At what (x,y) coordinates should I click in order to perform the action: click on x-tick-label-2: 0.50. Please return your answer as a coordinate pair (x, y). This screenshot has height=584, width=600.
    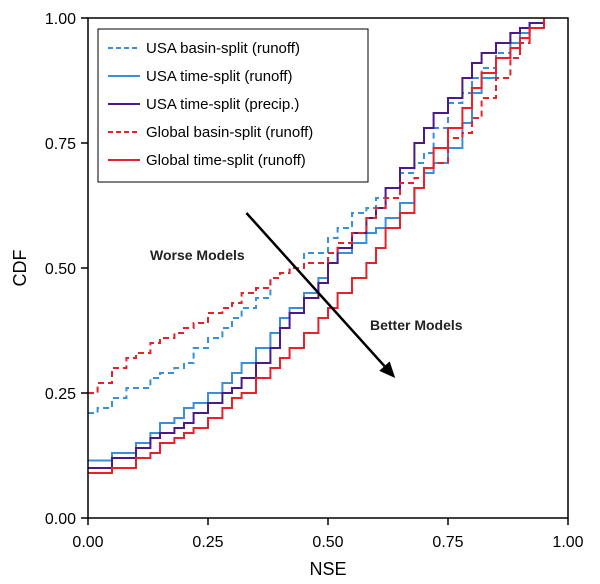
    Looking at the image, I should click on (327, 542).